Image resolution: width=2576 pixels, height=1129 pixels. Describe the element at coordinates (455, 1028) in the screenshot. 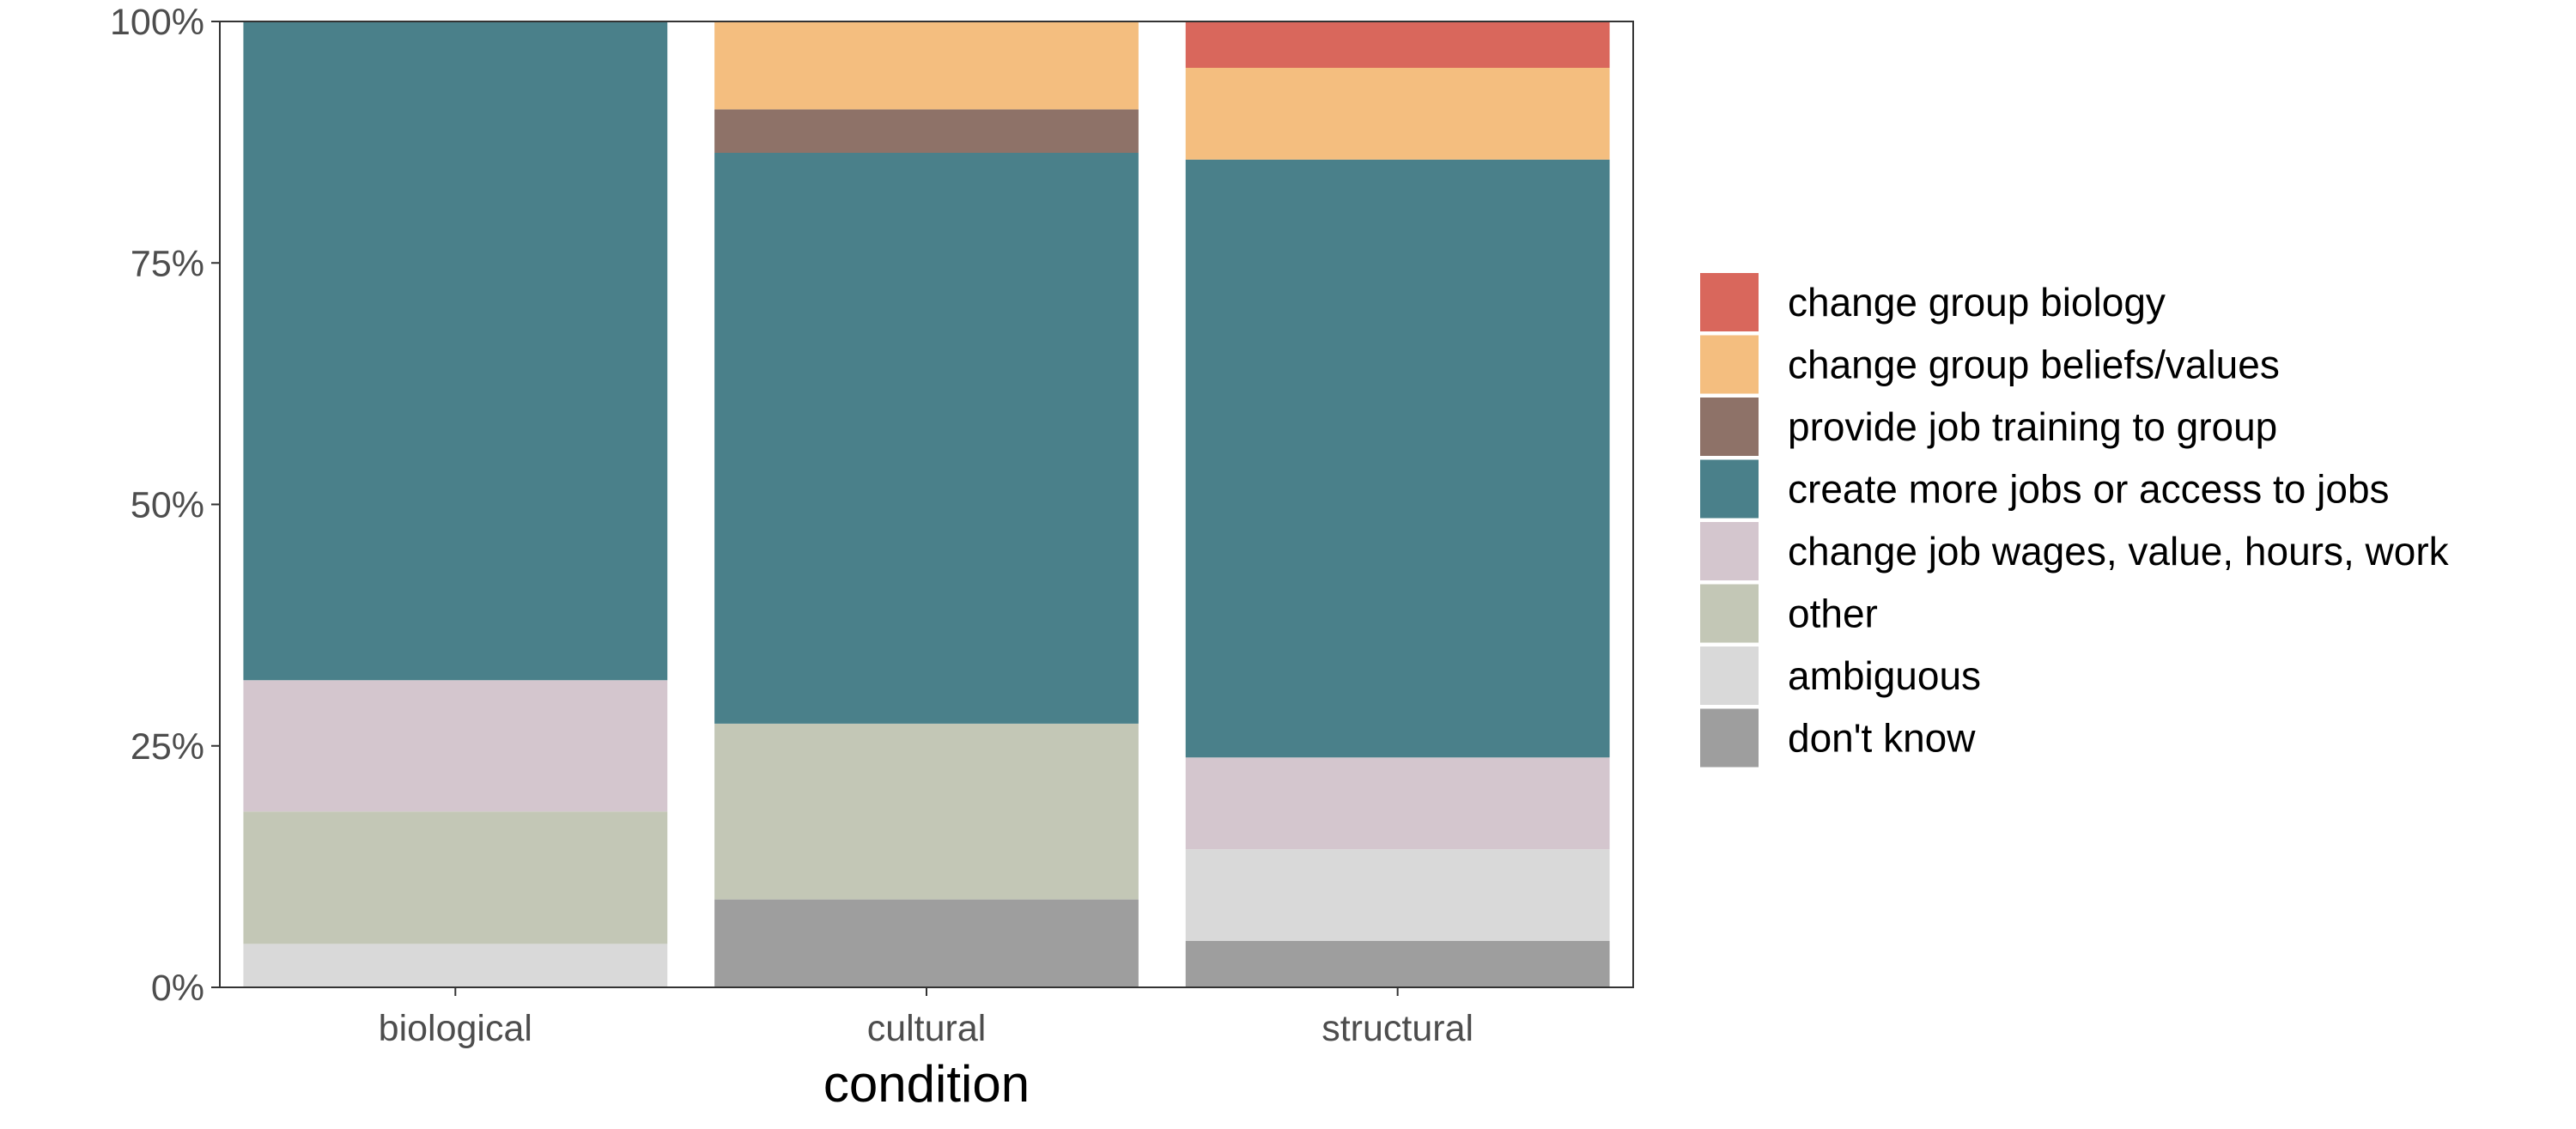

I see `x-tick-label: biological` at that location.